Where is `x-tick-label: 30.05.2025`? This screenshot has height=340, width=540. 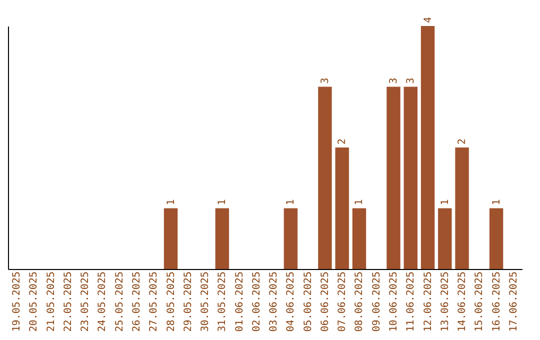
x-tick-label: 30.05.2025 is located at coordinates (206, 302).